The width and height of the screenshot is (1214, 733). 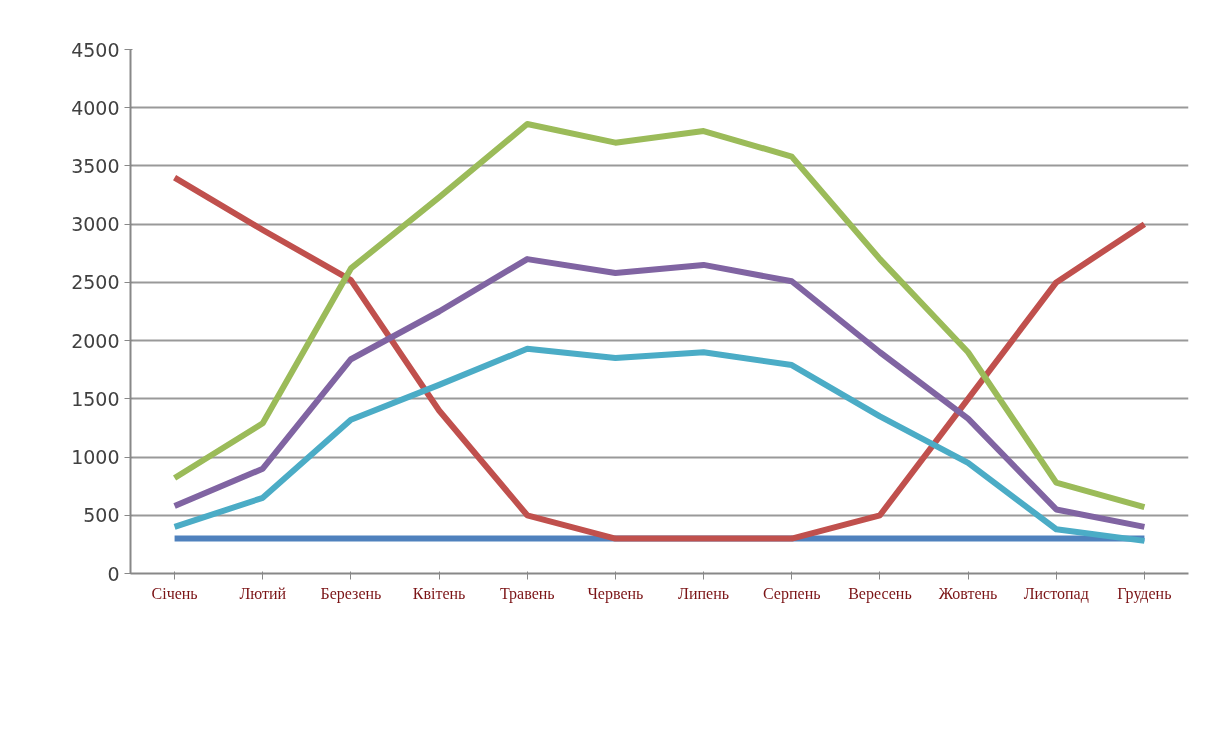 What do you see at coordinates (113, 573) in the screenshot?
I see `y-tick-label: 0` at bounding box center [113, 573].